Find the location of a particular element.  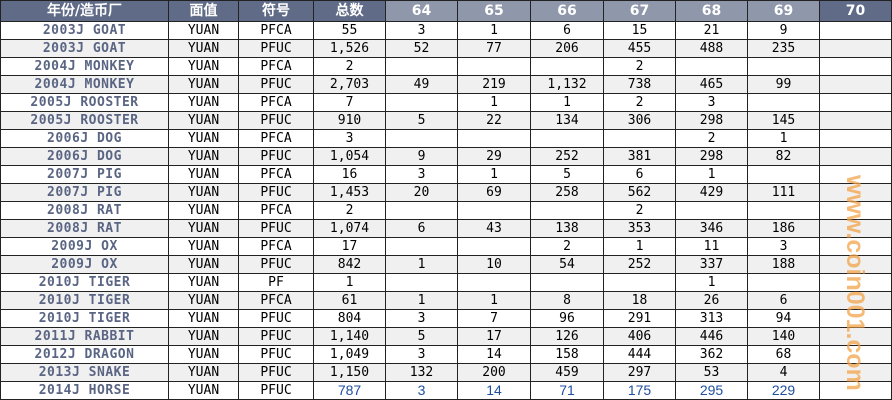

column-header: 68 is located at coordinates (711, 11).